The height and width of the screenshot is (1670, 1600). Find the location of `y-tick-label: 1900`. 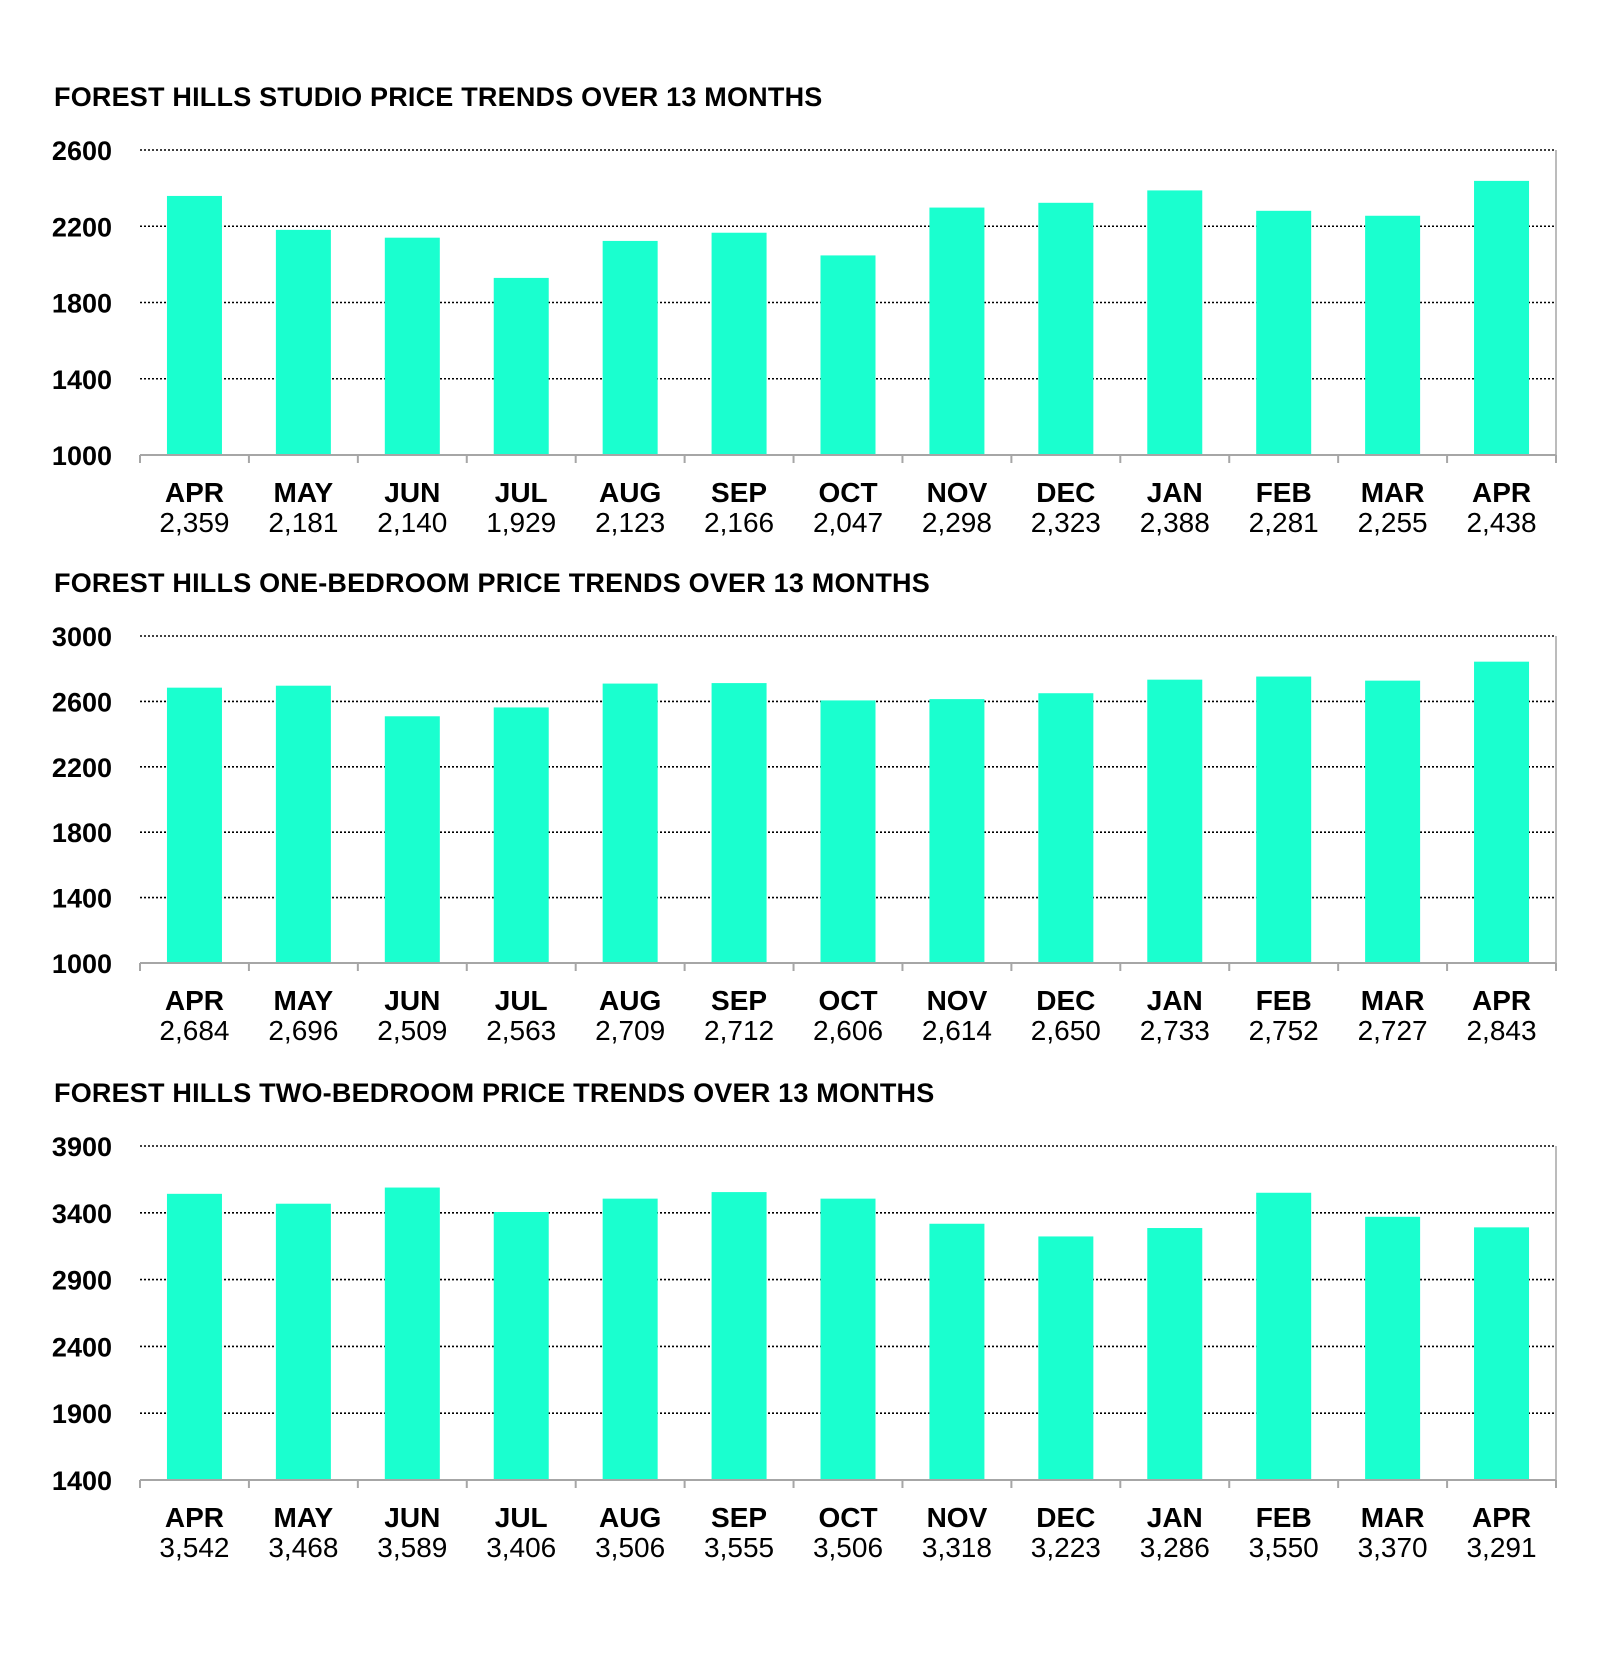

y-tick-label: 1900 is located at coordinates (82, 1414).